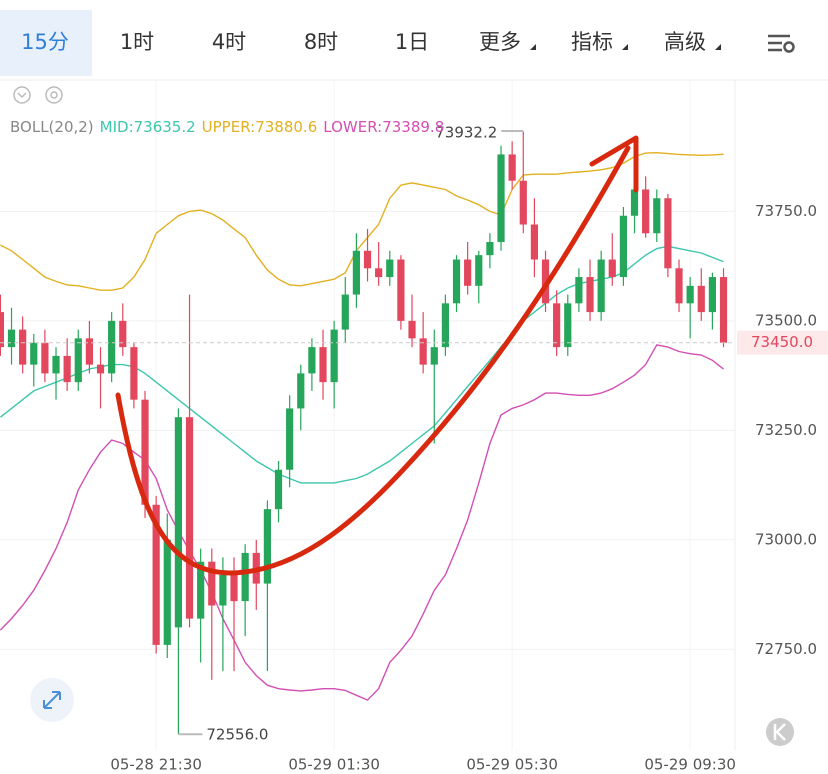 This screenshot has width=828, height=774. I want to click on tab: 15分, so click(45, 42).